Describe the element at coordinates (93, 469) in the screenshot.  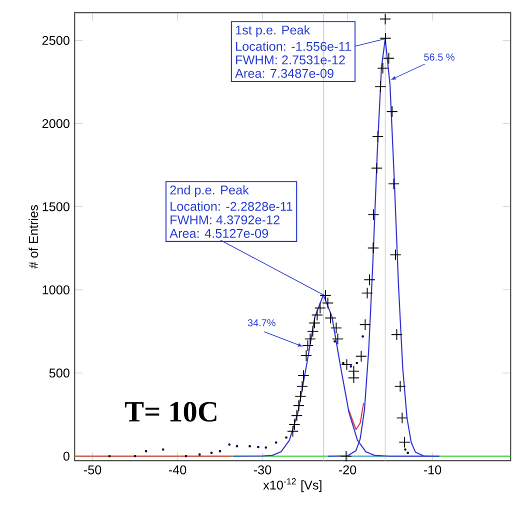
I see `x-tick-label: -50` at that location.